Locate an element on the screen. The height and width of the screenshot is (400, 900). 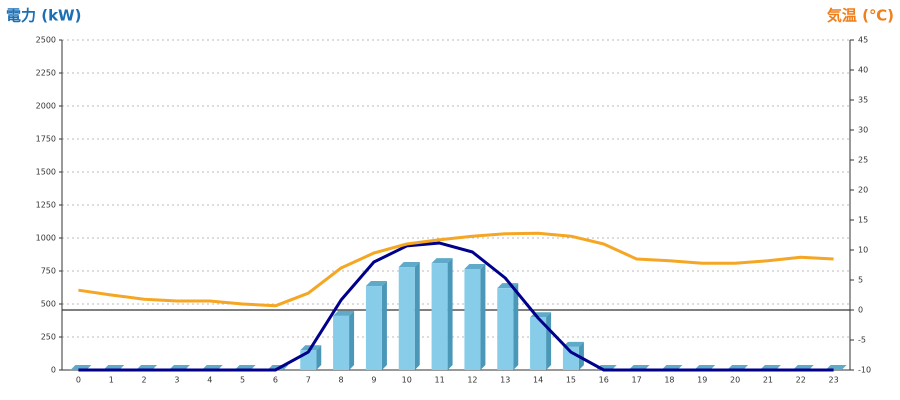
y-tick-label: 250 is located at coordinates (48, 337).